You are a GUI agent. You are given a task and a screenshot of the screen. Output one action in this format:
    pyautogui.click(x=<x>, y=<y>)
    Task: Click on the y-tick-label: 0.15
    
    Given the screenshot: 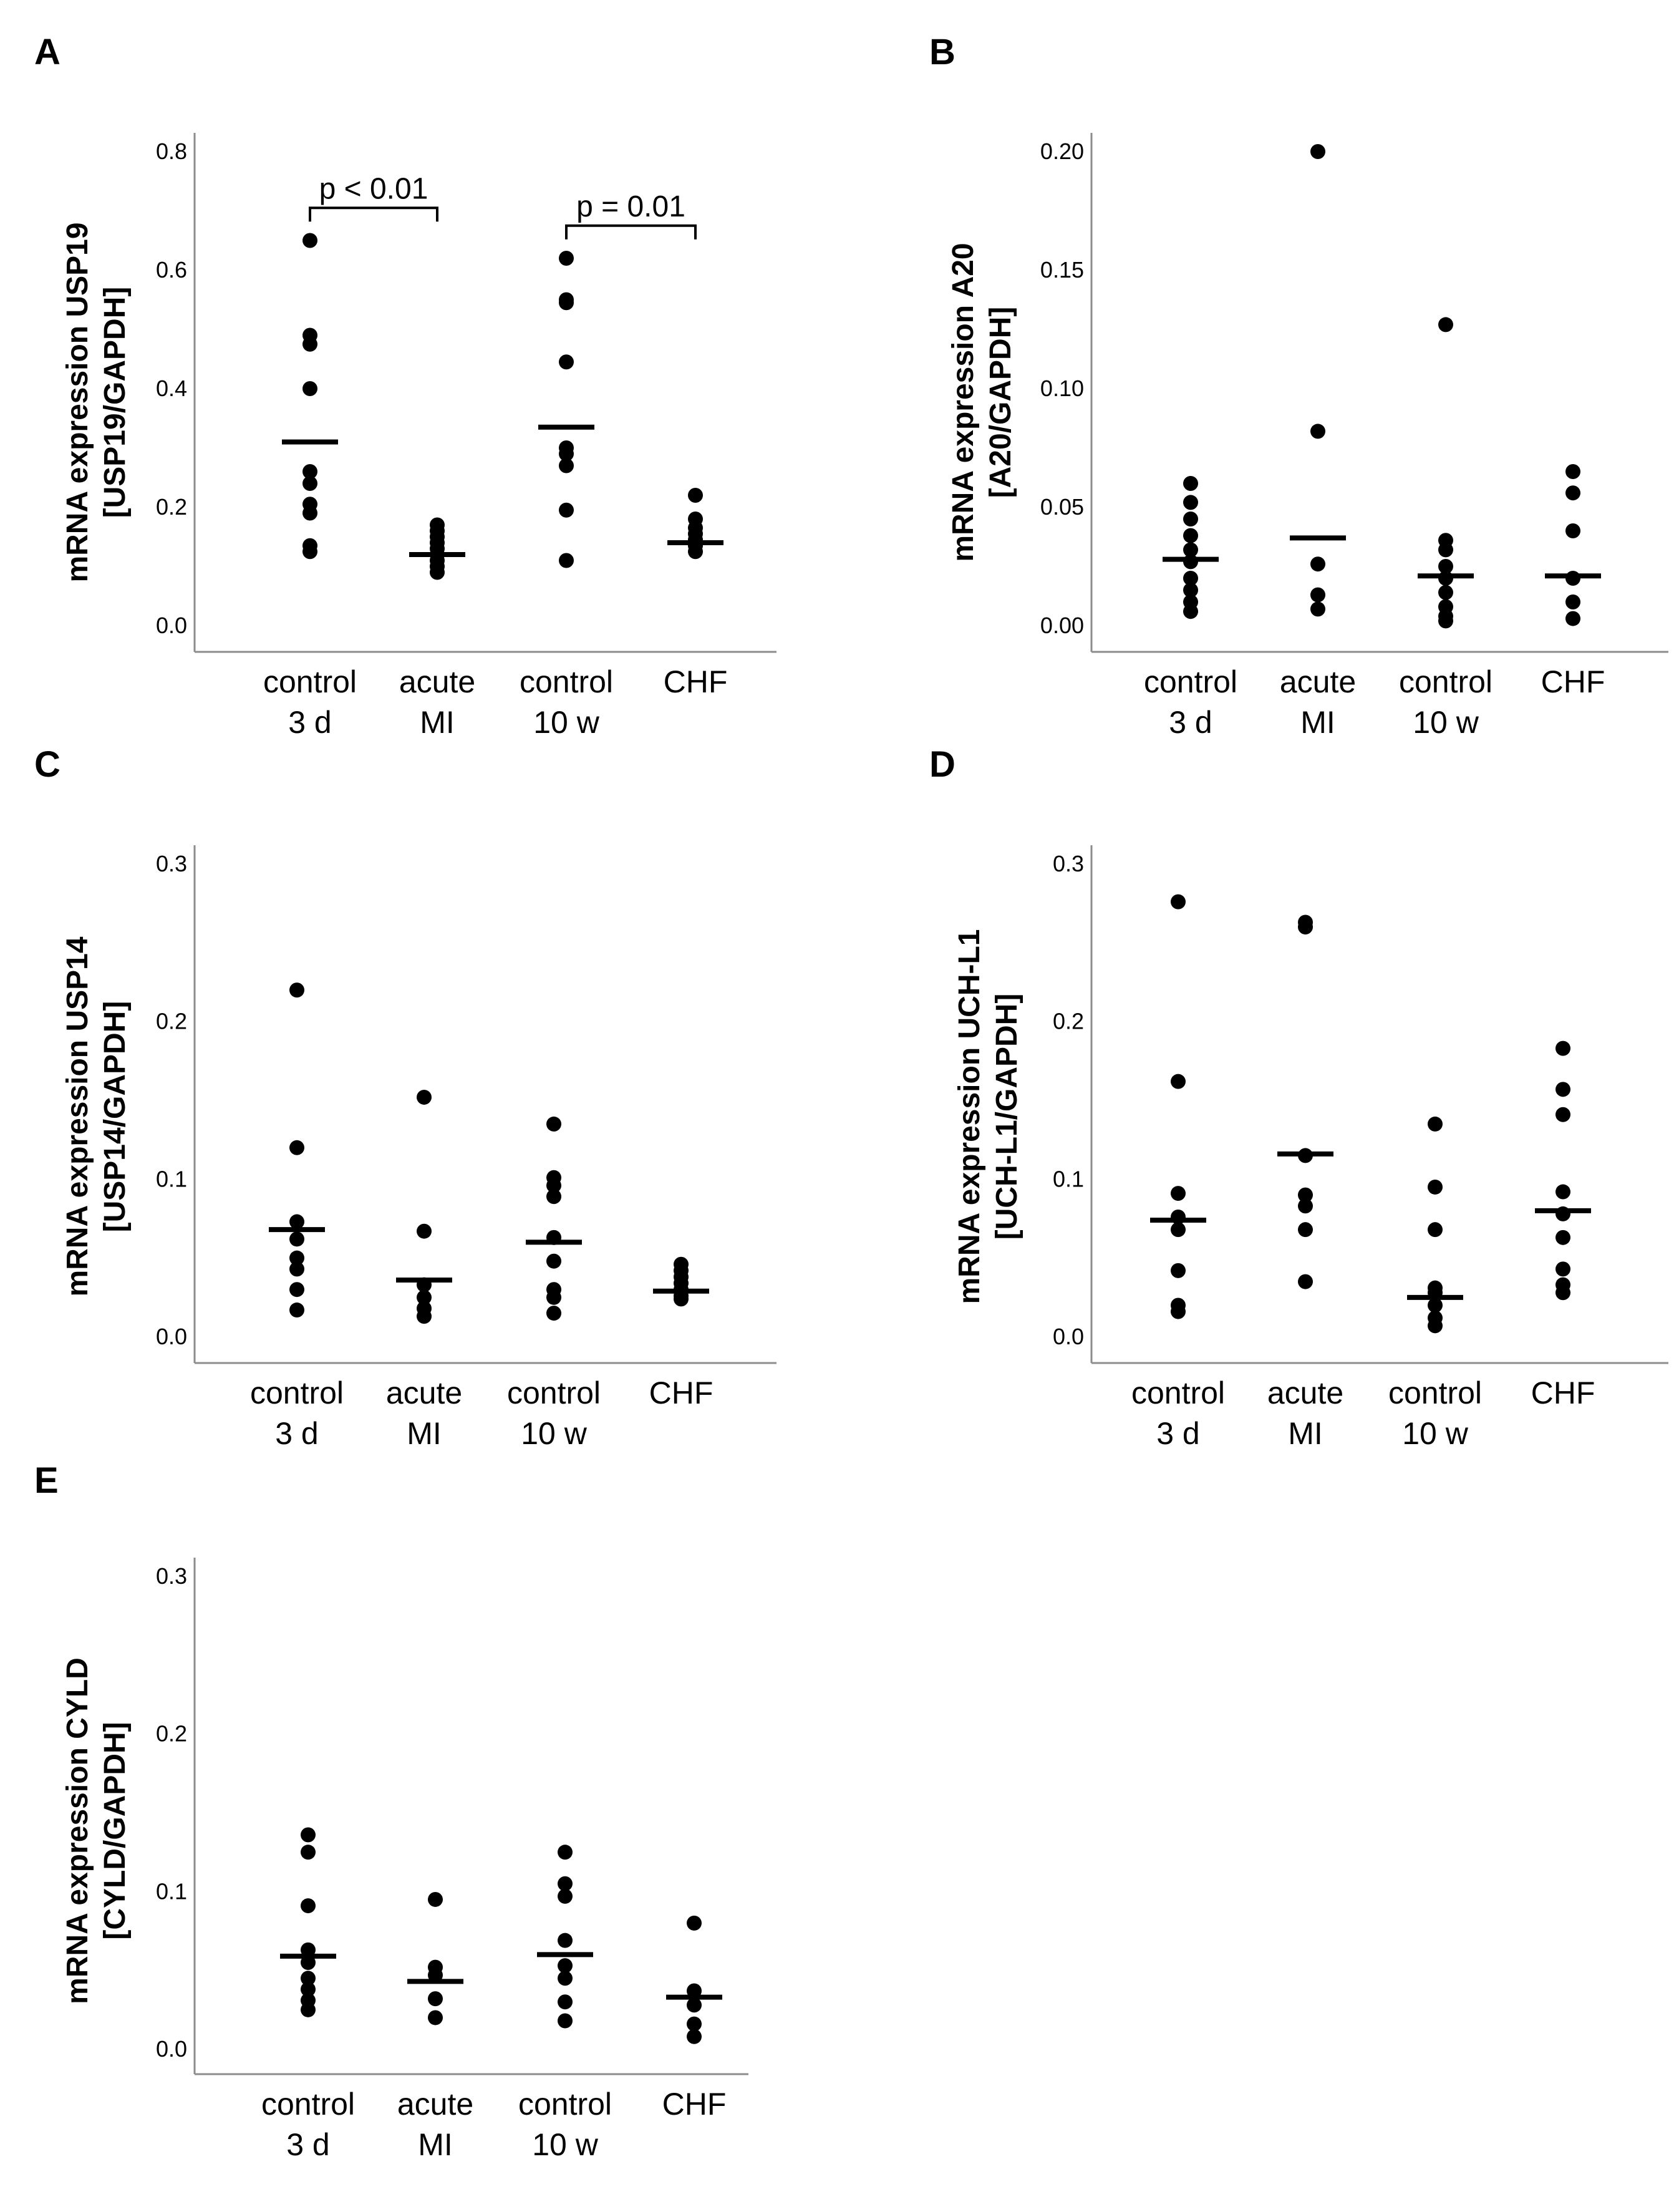 What is the action you would take?
    pyautogui.click(x=1062, y=270)
    